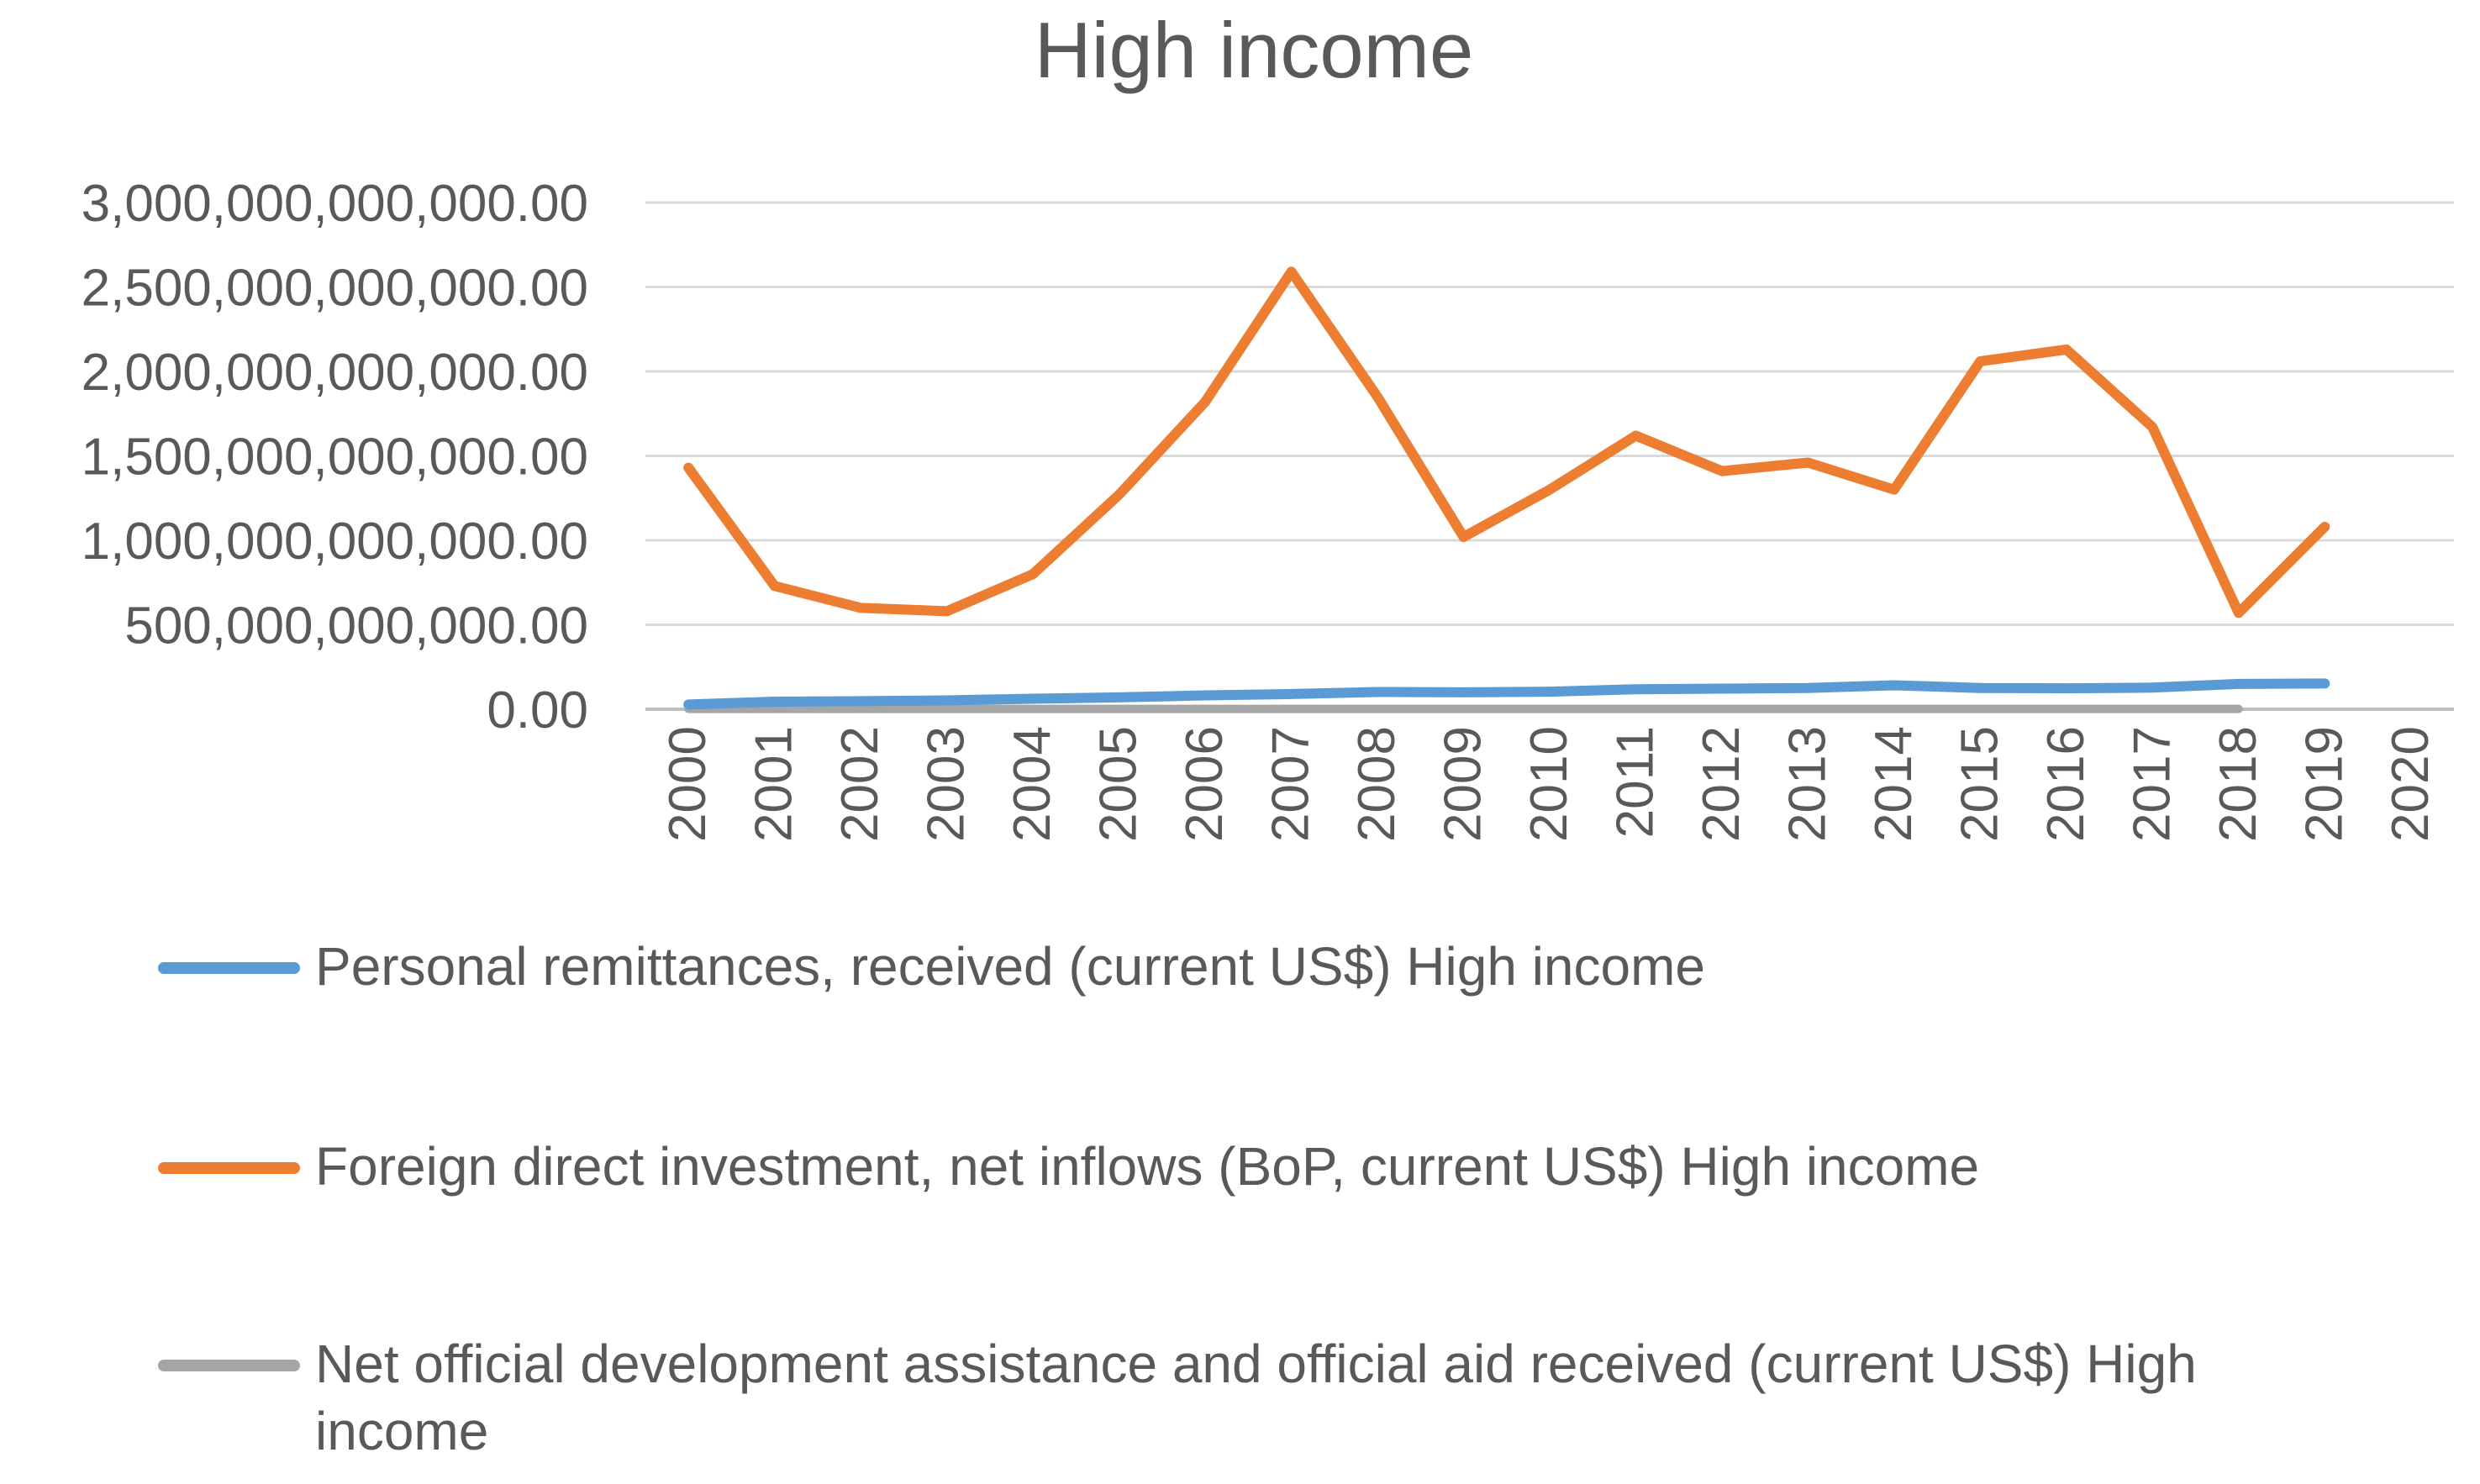 This screenshot has height=1484, width=2480. I want to click on x-tick-label: 2010, so click(1549, 784).